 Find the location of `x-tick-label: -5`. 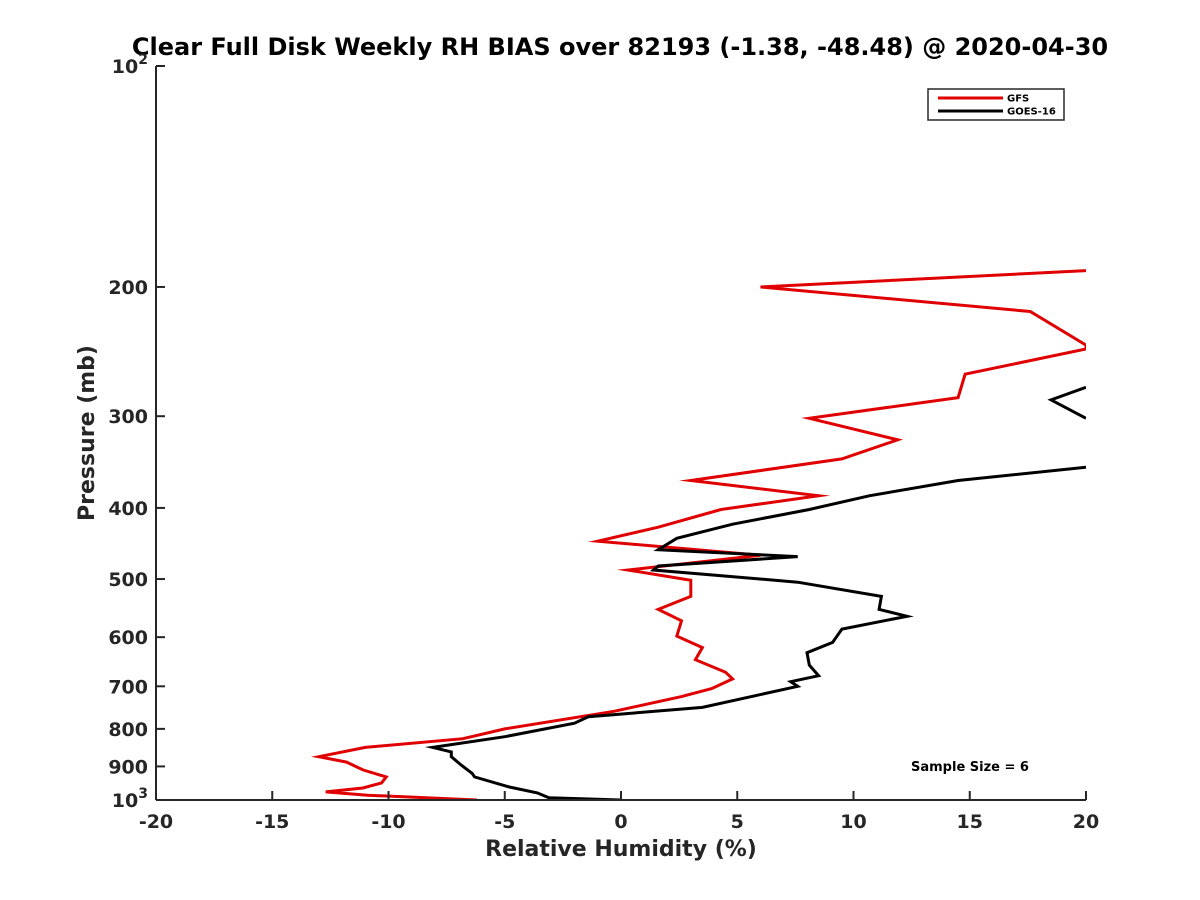

x-tick-label: -5 is located at coordinates (504, 822).